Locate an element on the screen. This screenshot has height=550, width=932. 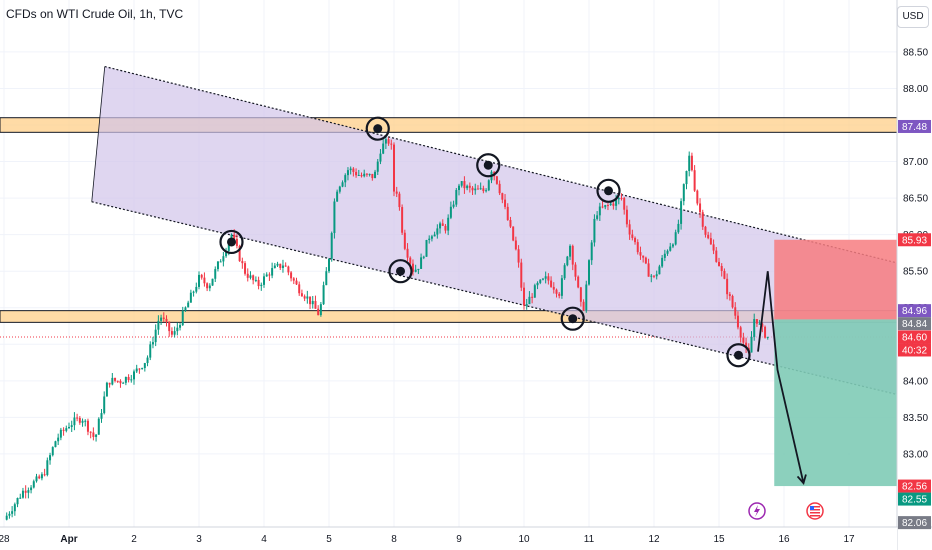
earnings-lightning-icon is located at coordinates (757, 511).